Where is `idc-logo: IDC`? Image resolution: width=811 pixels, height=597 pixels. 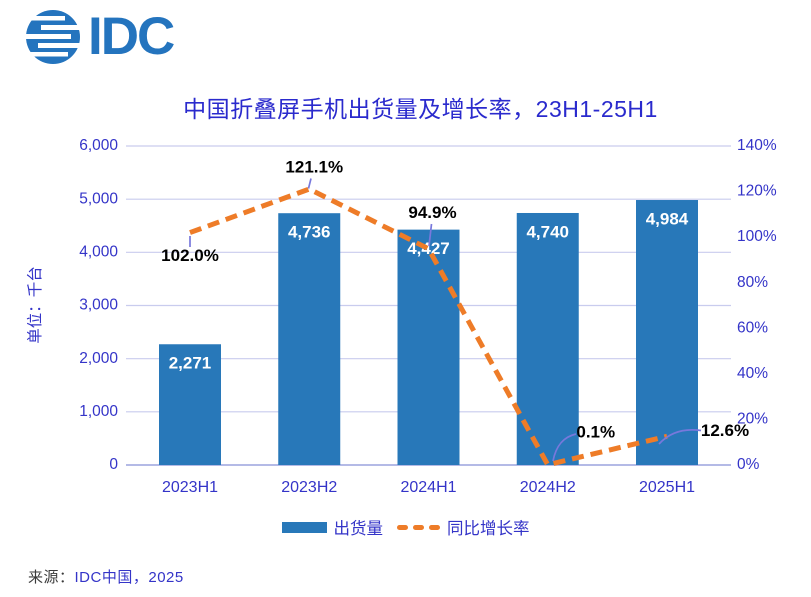
idc-logo: IDC is located at coordinates (100, 36).